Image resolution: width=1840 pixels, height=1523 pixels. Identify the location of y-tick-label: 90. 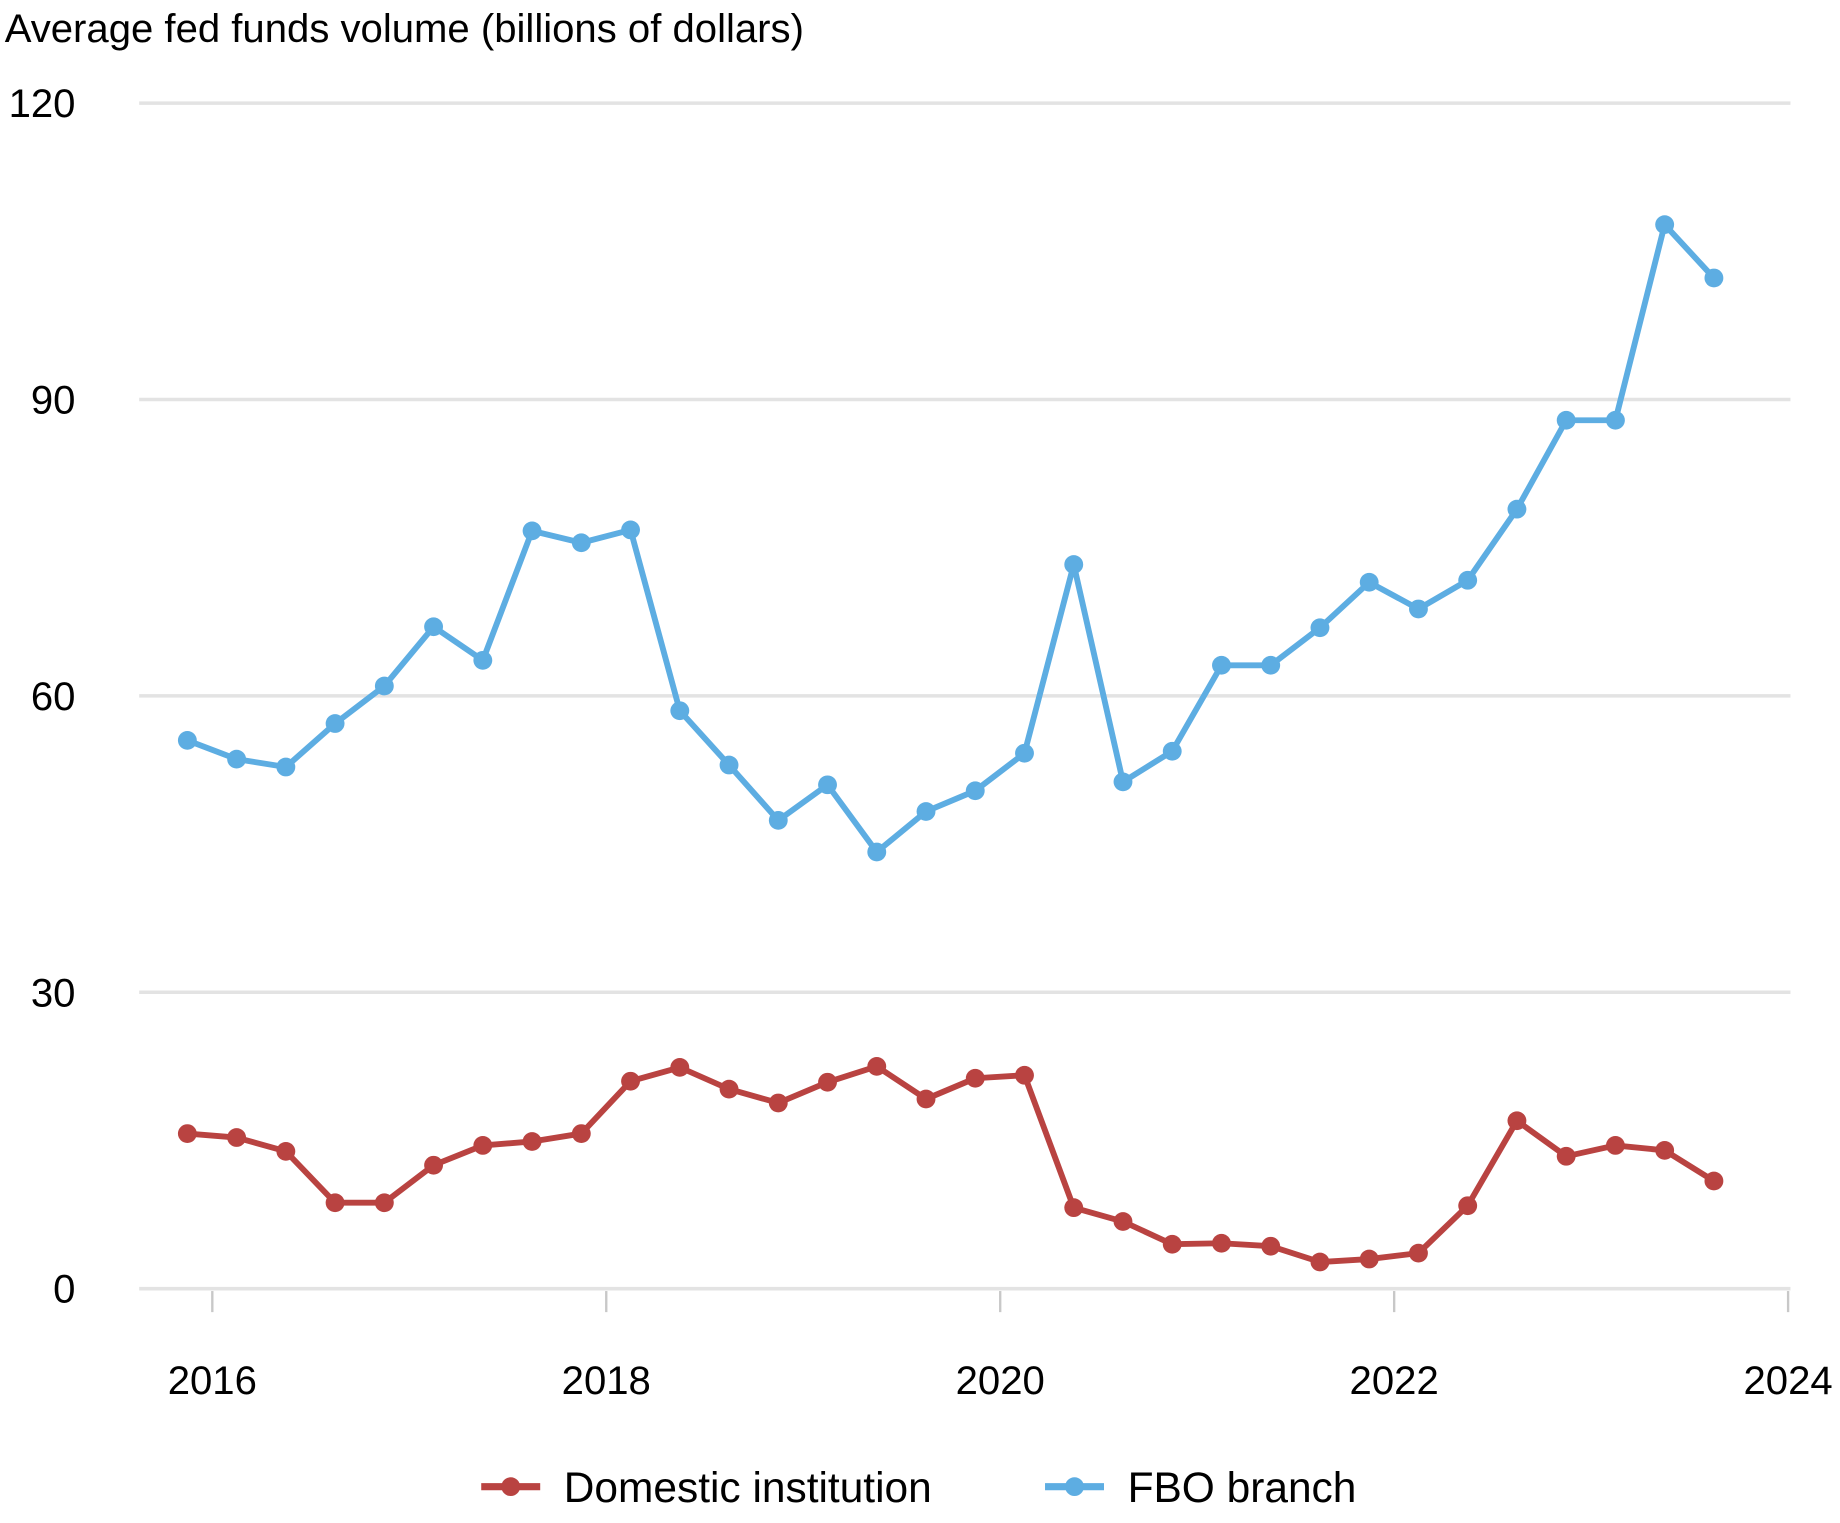
(53, 401).